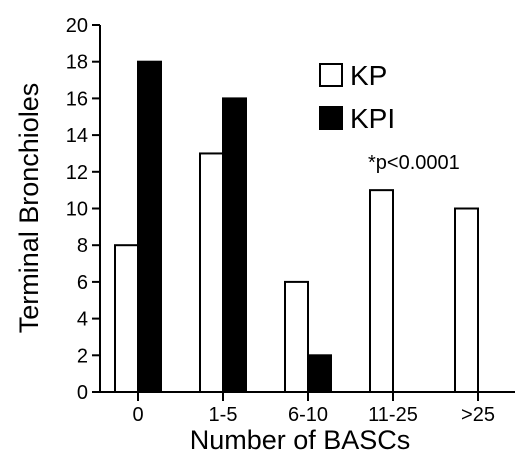 The width and height of the screenshot is (520, 462). What do you see at coordinates (137, 415) in the screenshot?
I see `x-tick-label: 0` at bounding box center [137, 415].